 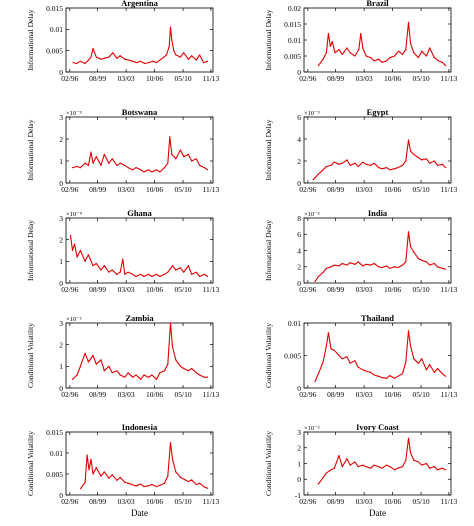 I want to click on chart-title: Indonesia, so click(x=140, y=427).